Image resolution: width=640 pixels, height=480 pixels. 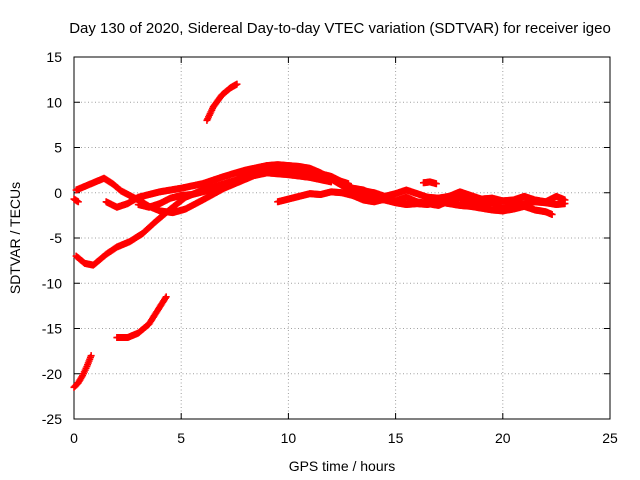 I want to click on y-axis-label: SDTVAR / TECUs, so click(x=15, y=238).